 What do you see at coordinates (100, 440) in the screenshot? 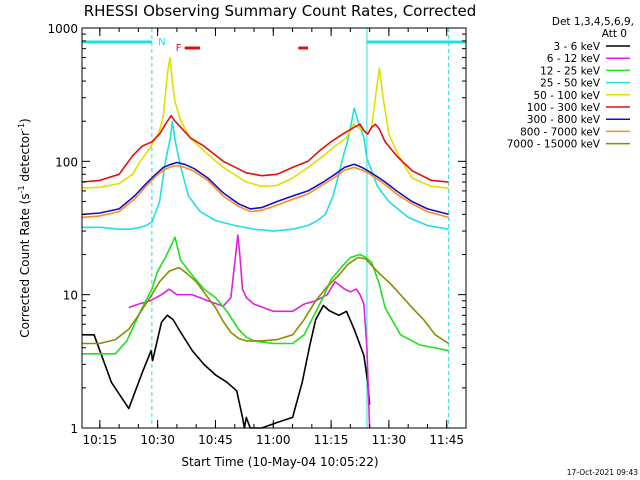
I see `x-tick-label: 10:15` at bounding box center [100, 440].